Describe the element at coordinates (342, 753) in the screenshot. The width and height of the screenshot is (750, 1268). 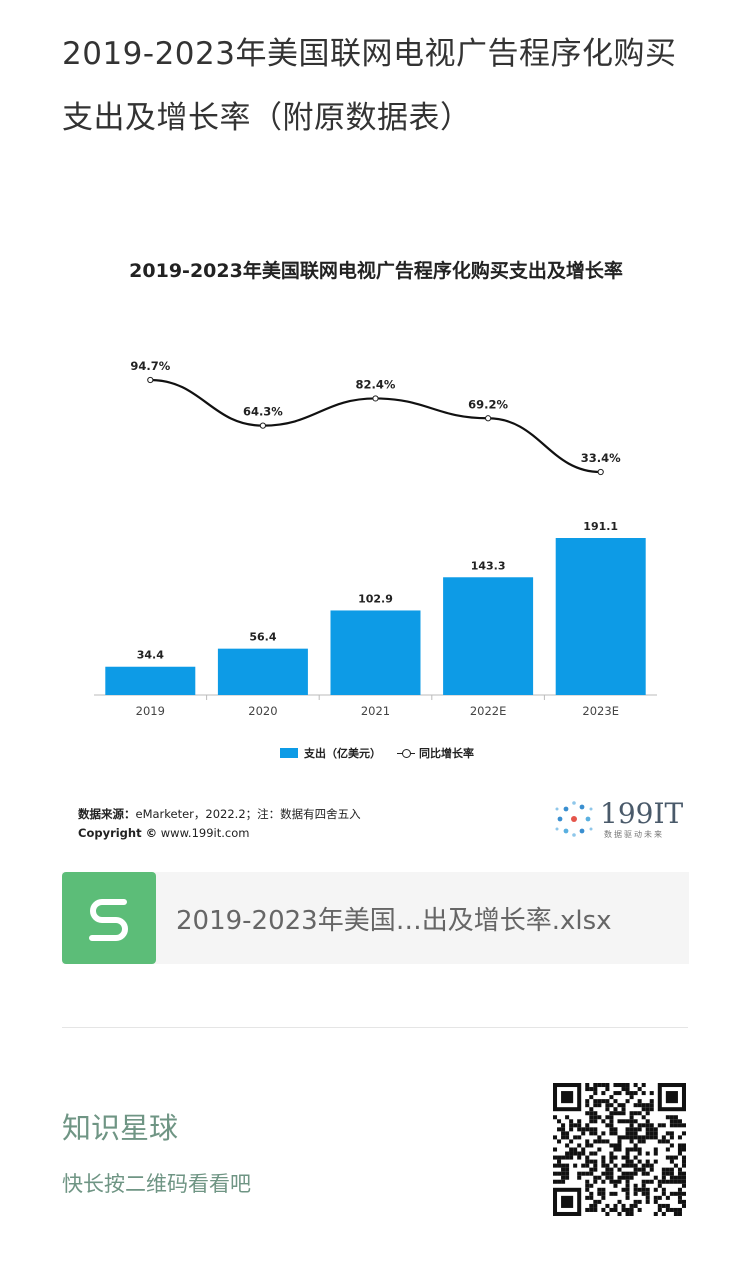
I see `legend-bar-label: 支出（亿美元）` at that location.